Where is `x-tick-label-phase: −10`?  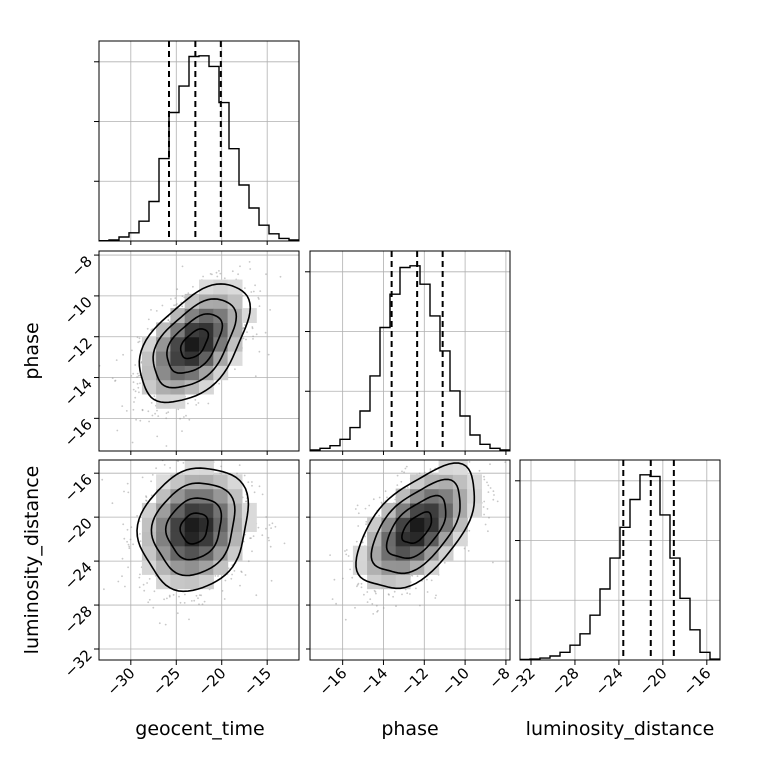
x-tick-label-phase: −10 is located at coordinates (455, 681).